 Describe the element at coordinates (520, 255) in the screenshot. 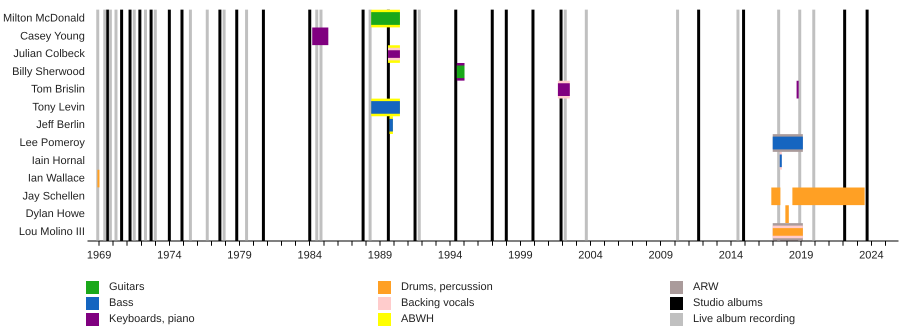

I see `x-tick-label: 1999` at that location.